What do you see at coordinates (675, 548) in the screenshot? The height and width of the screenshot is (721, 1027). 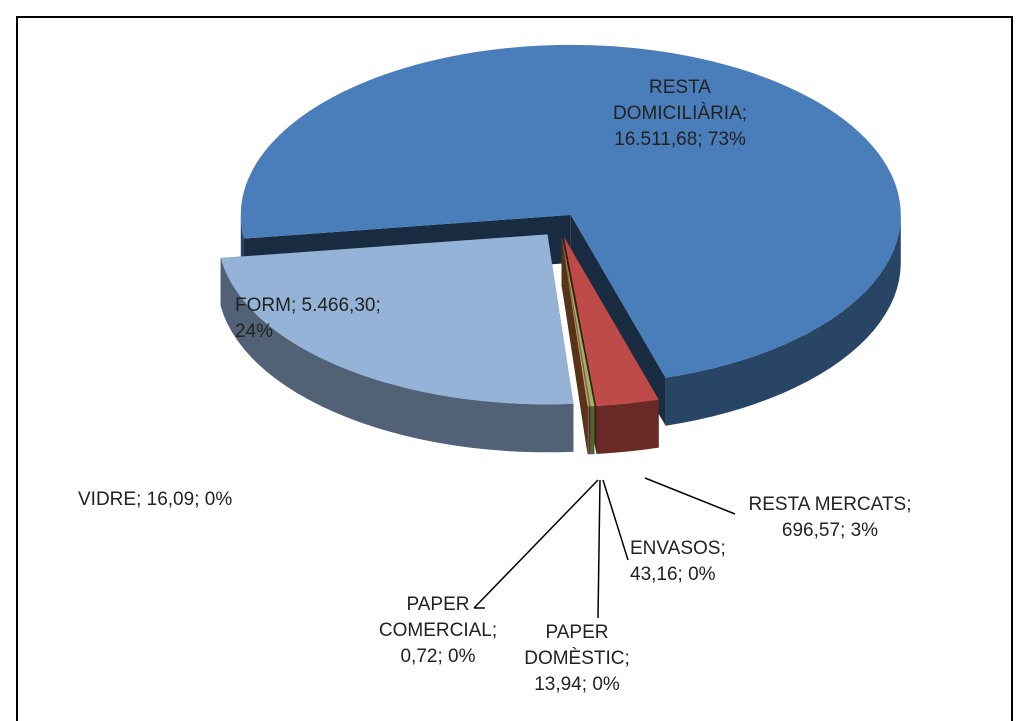 I see `label-part: ENVASOS` at bounding box center [675, 548].